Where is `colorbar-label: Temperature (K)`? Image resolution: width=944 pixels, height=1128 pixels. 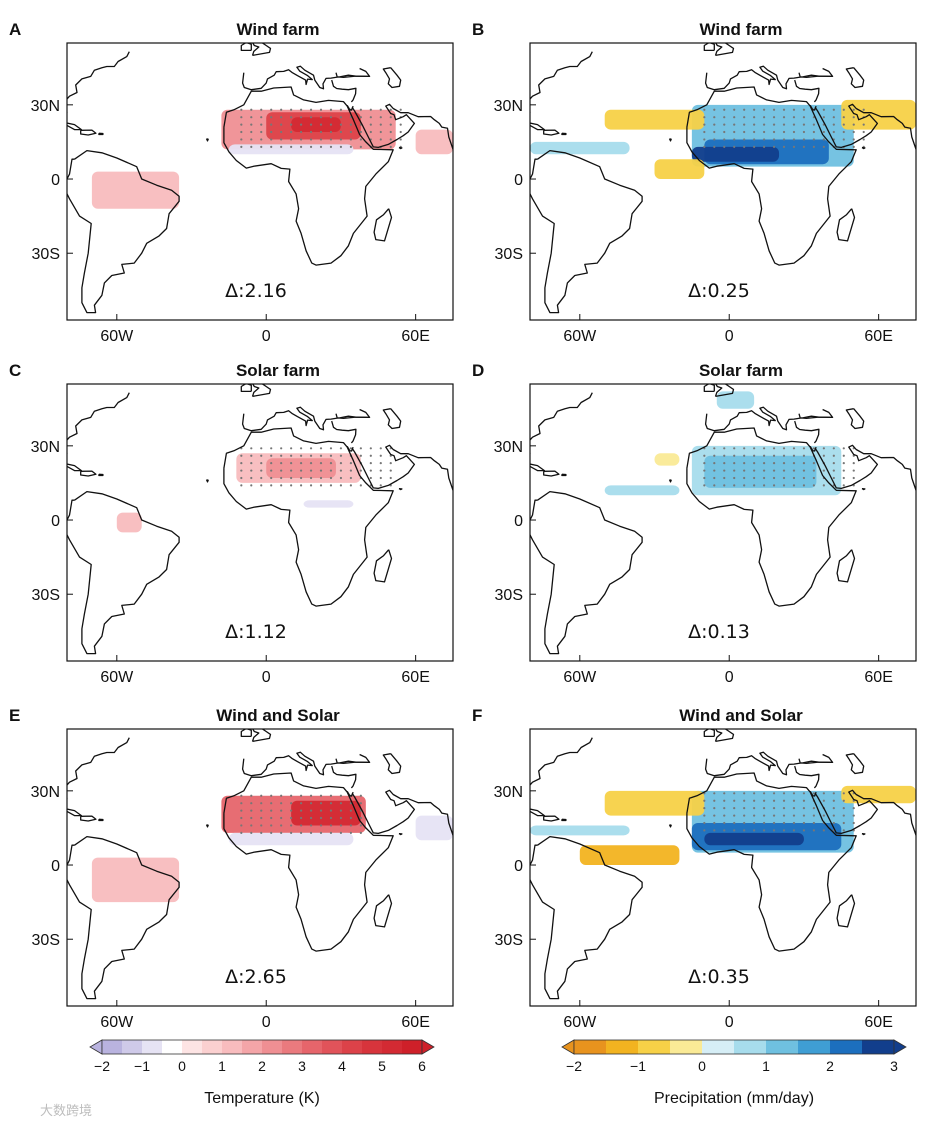 colorbar-label: Temperature (K) is located at coordinates (262, 1098).